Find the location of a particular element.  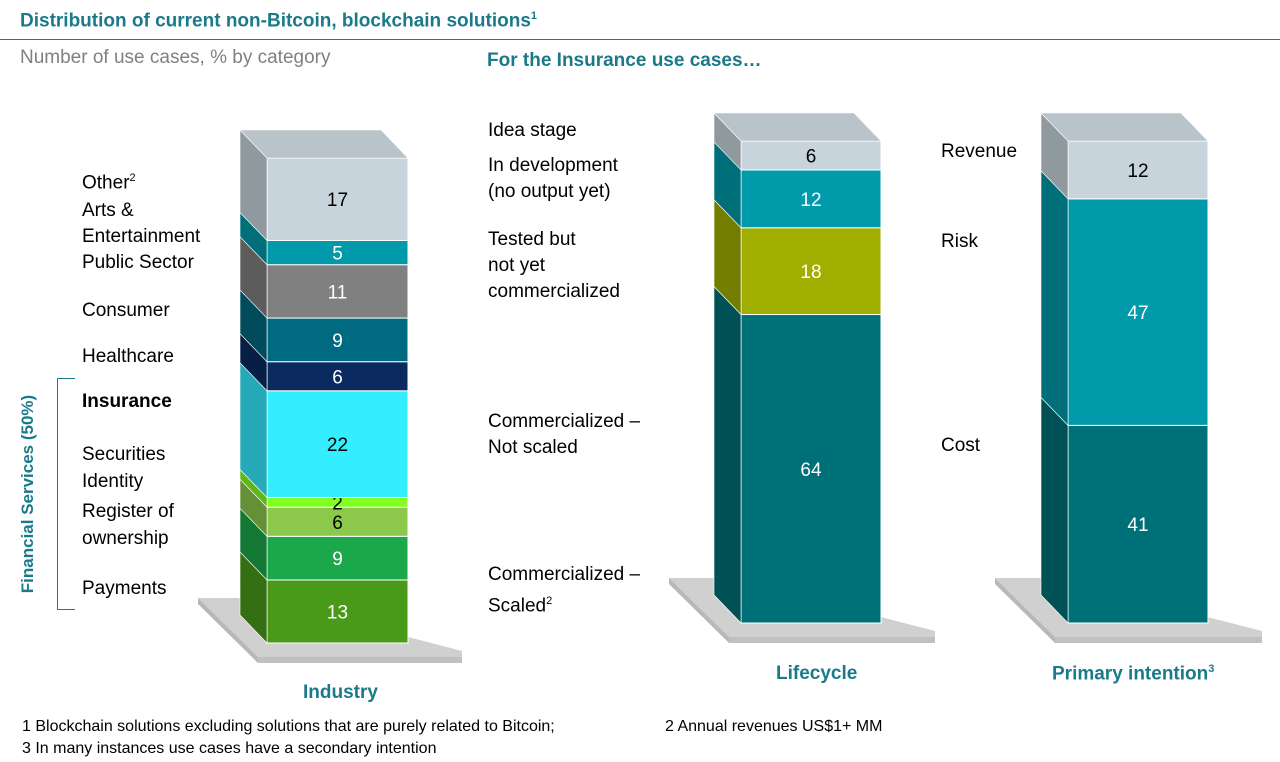

label-tested-line2: not yet is located at coordinates (517, 265).